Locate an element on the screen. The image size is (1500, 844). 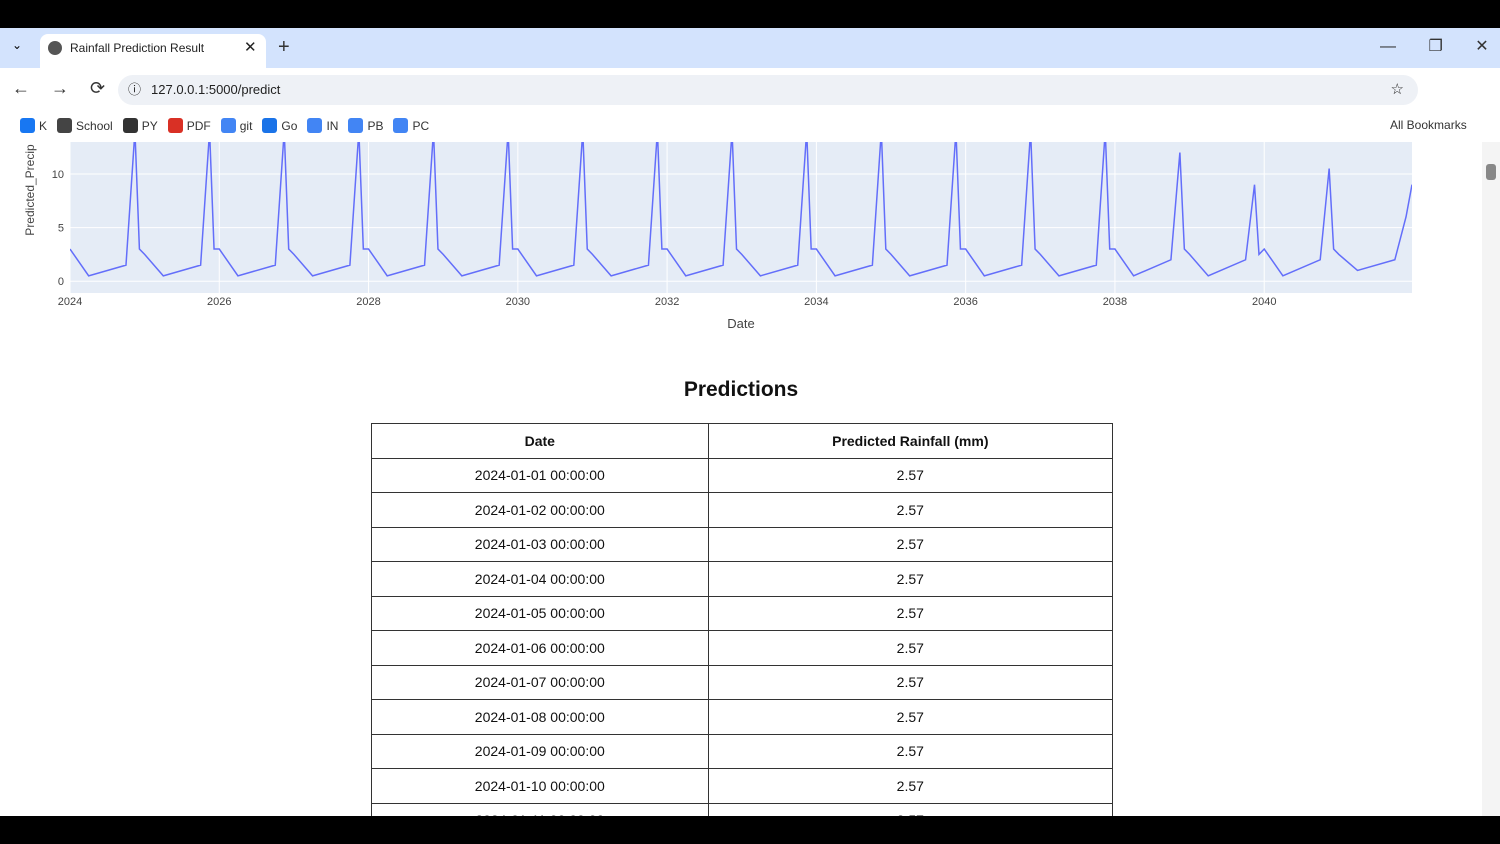
table-cell: 2024-01-01 00:00:00 is located at coordinates (540, 475).